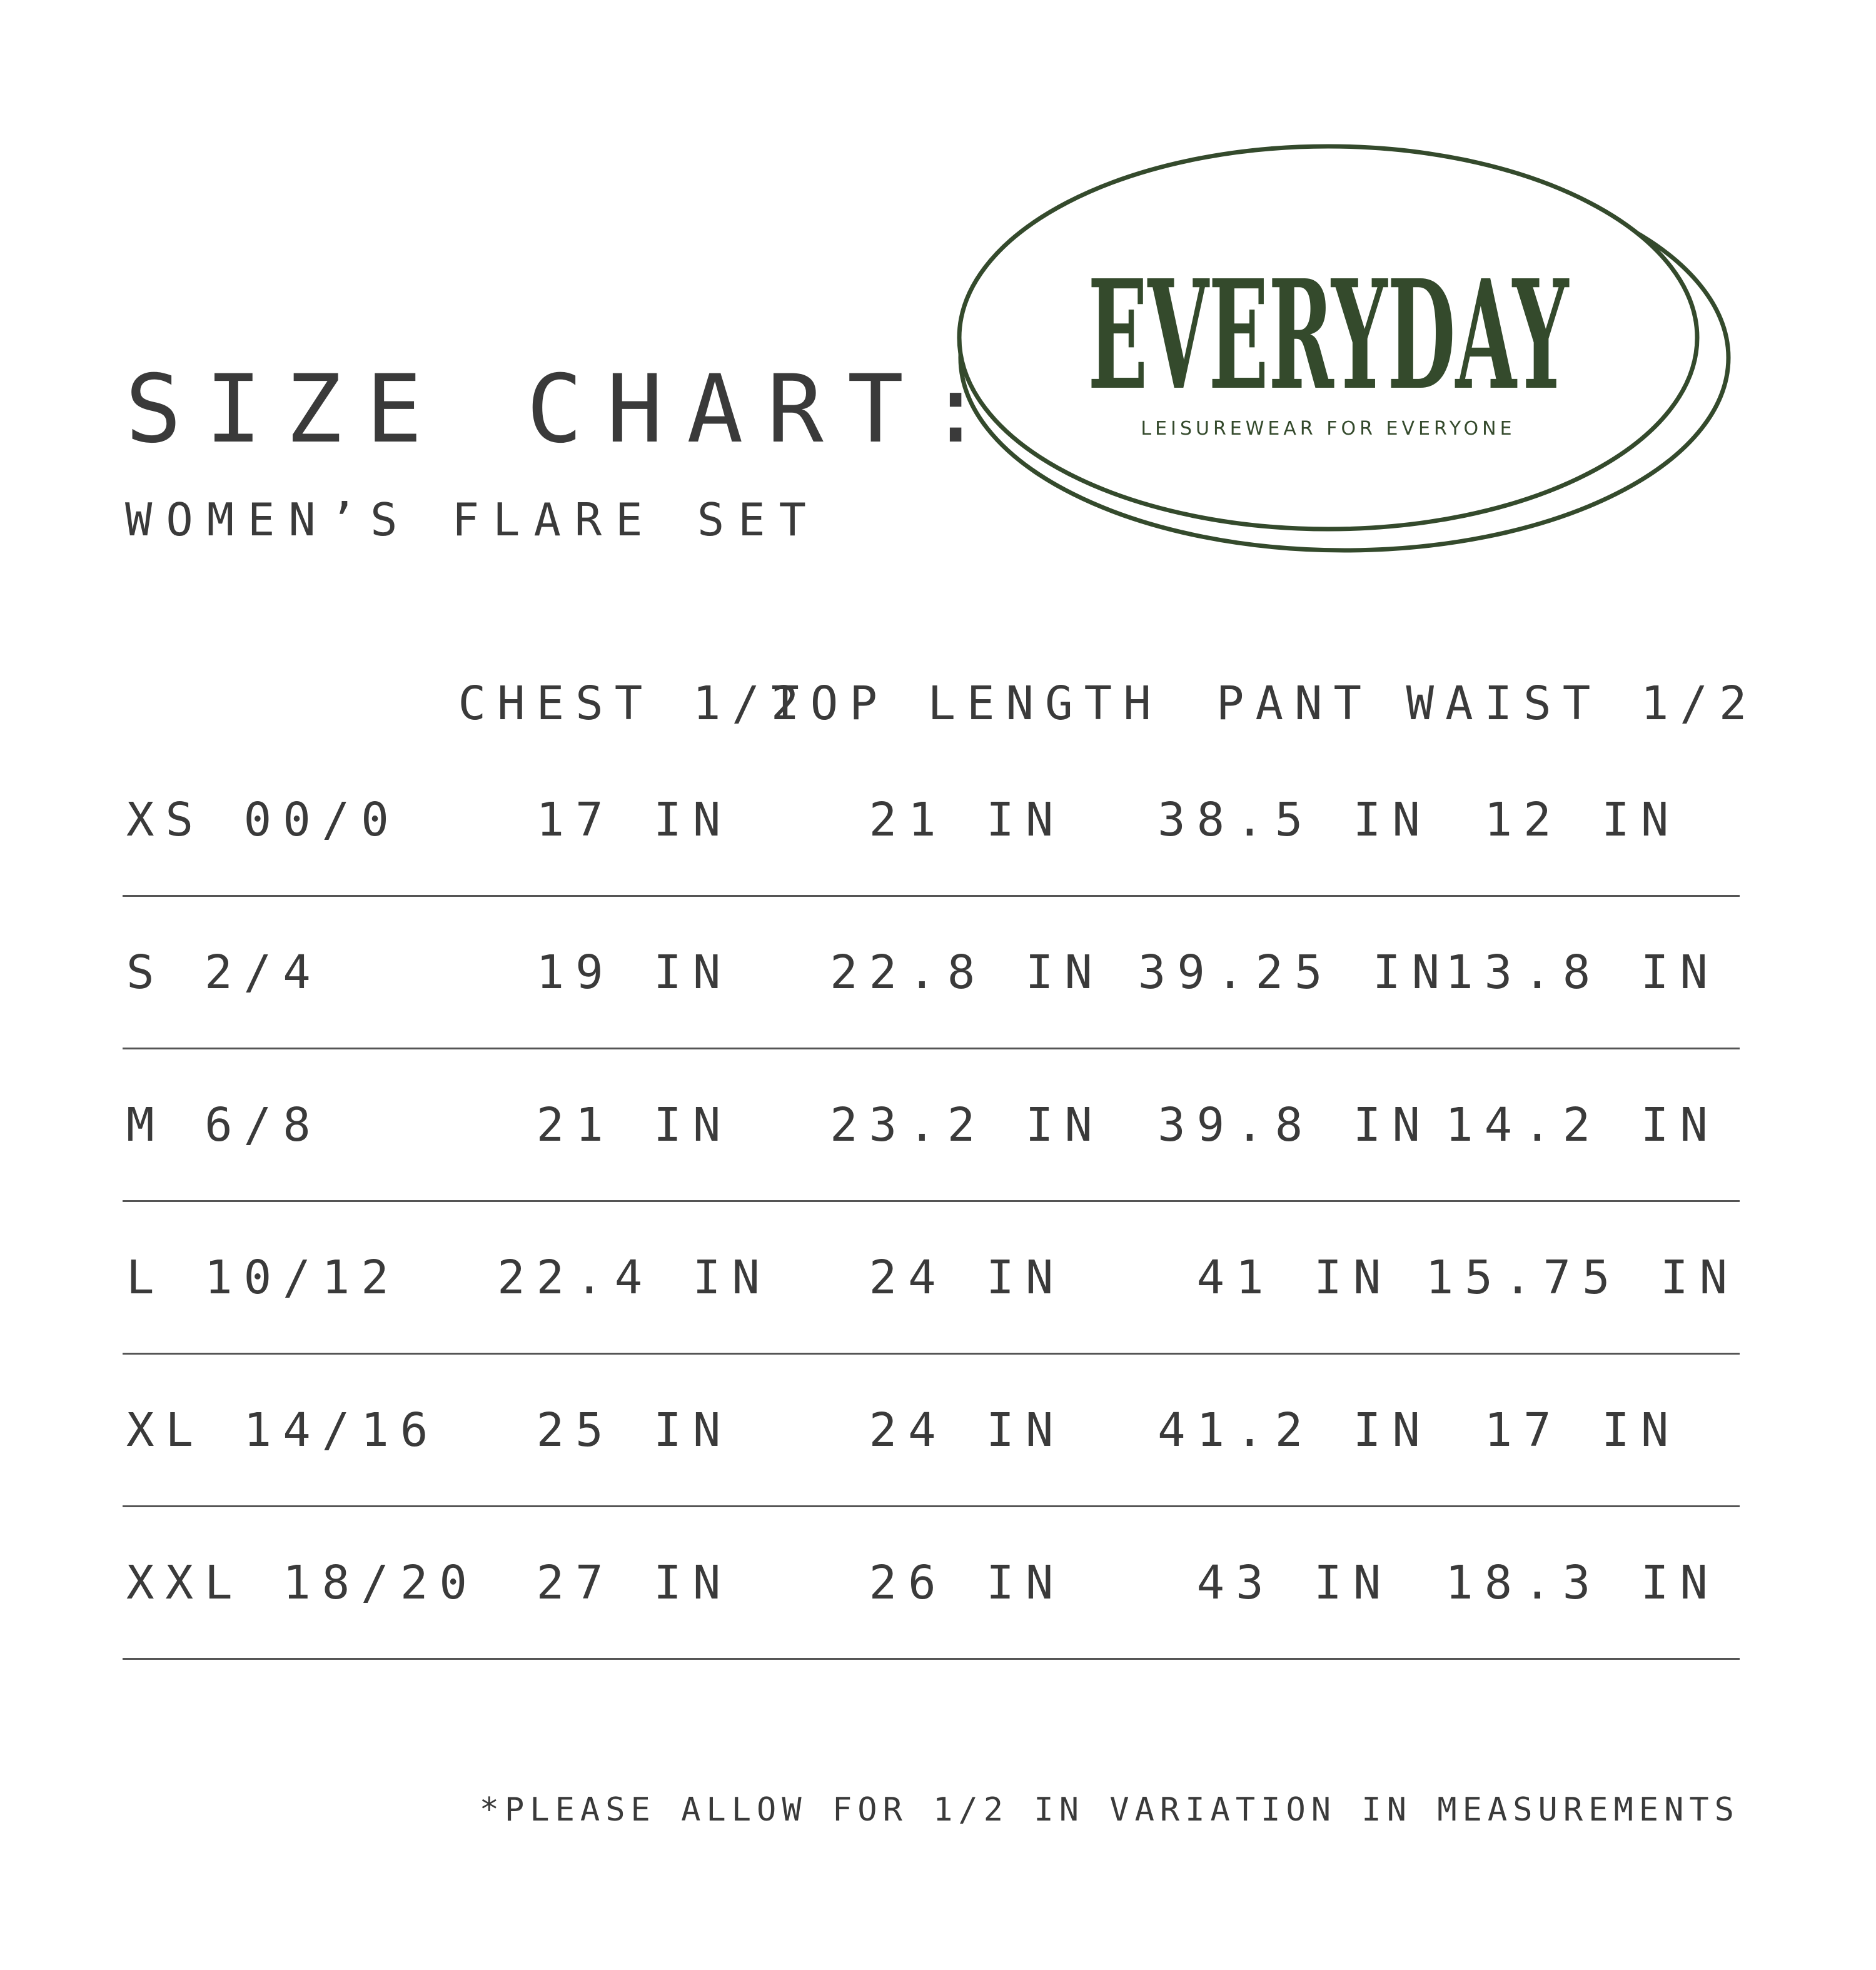  I want to click on measurement-cell: 26 IN, so click(967, 1582).